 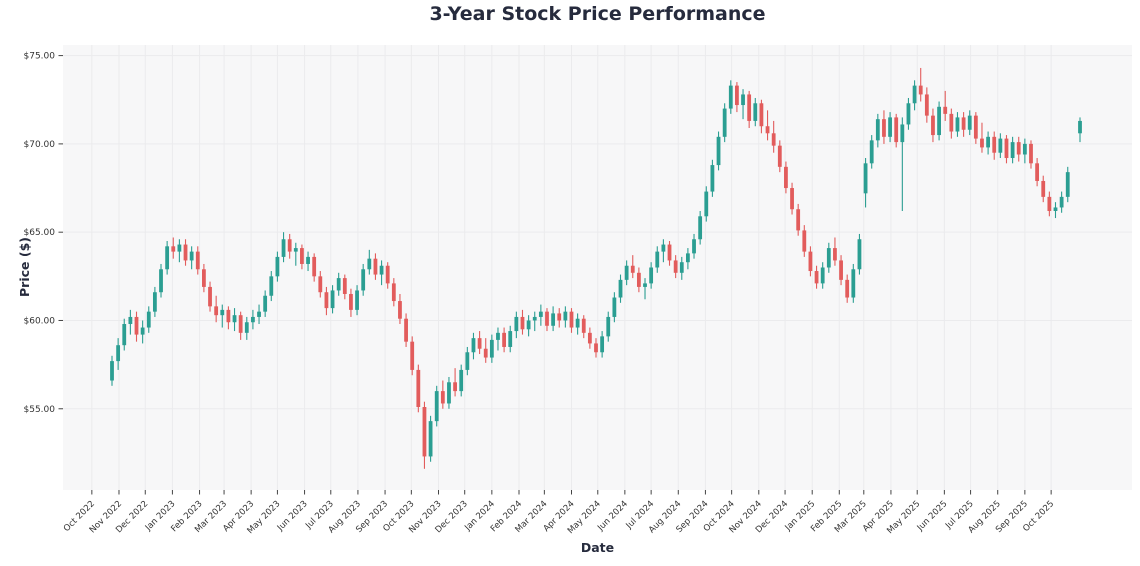 What do you see at coordinates (24, 267) in the screenshot?
I see `y-axis-title: Price ($)` at bounding box center [24, 267].